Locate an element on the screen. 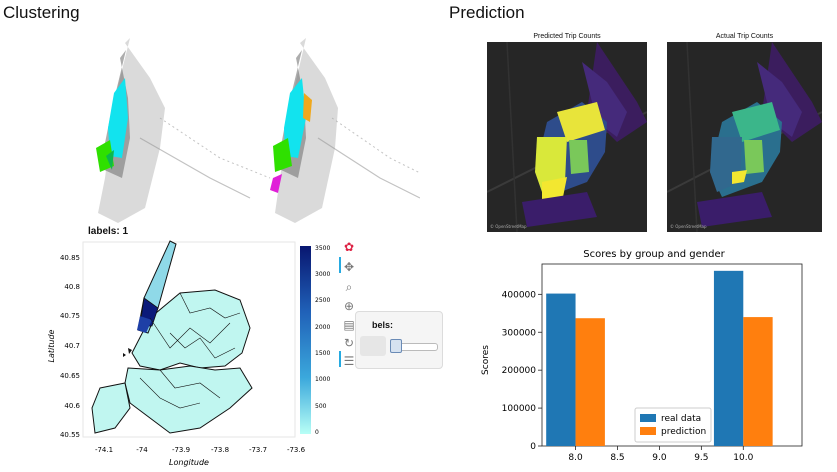 The width and height of the screenshot is (837, 472). reset-icon: ↻ is located at coordinates (349, 343).